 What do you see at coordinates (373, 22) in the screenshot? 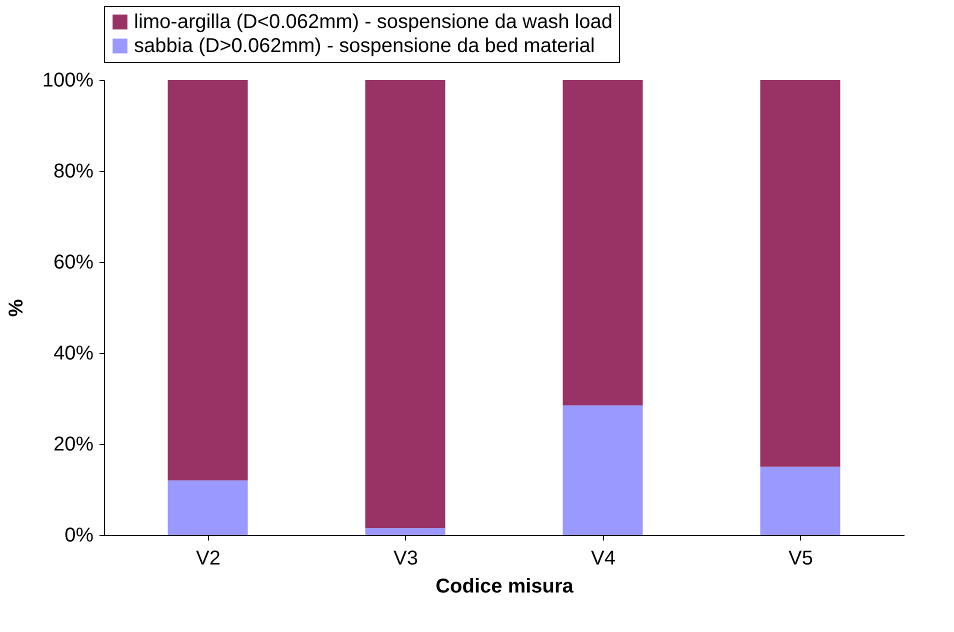
I see `legend-label: limo-argilla (D<0.062mm) - sospensione da wash load` at bounding box center [373, 22].